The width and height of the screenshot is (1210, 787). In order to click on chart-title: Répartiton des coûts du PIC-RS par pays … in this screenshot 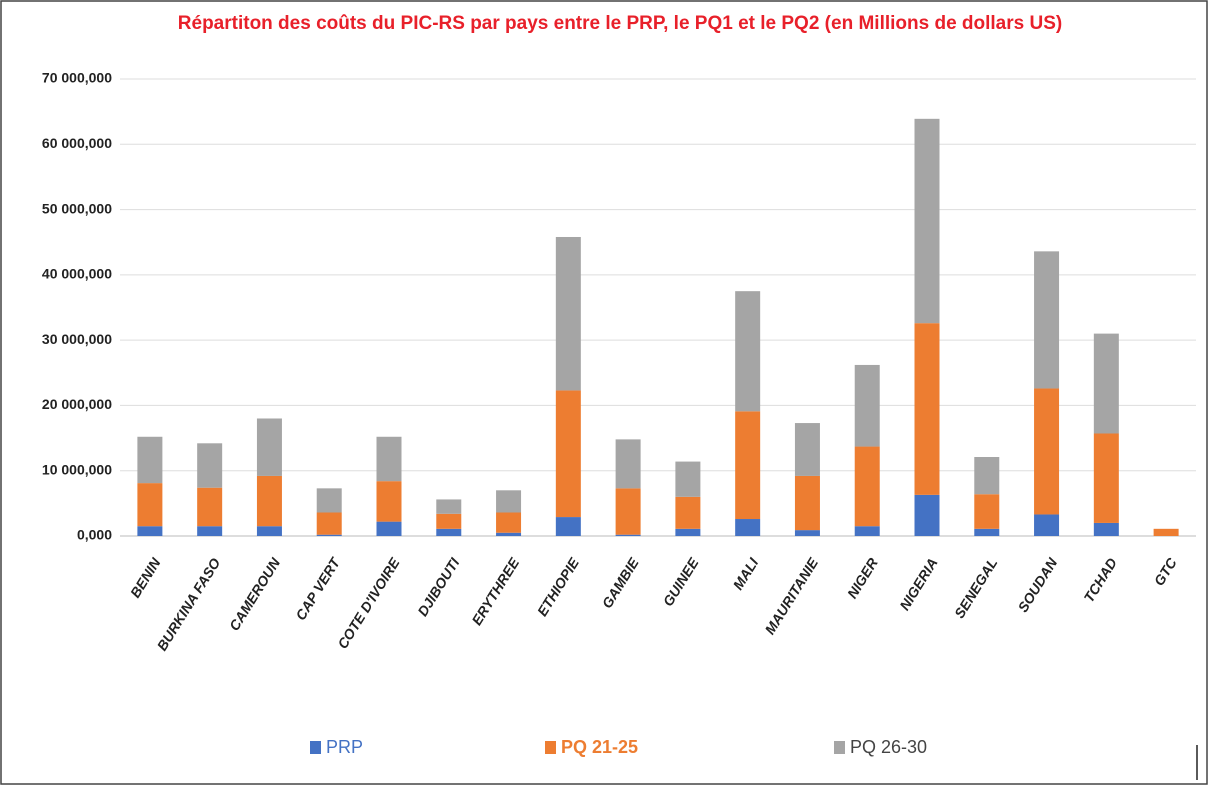, I will do `click(620, 23)`.